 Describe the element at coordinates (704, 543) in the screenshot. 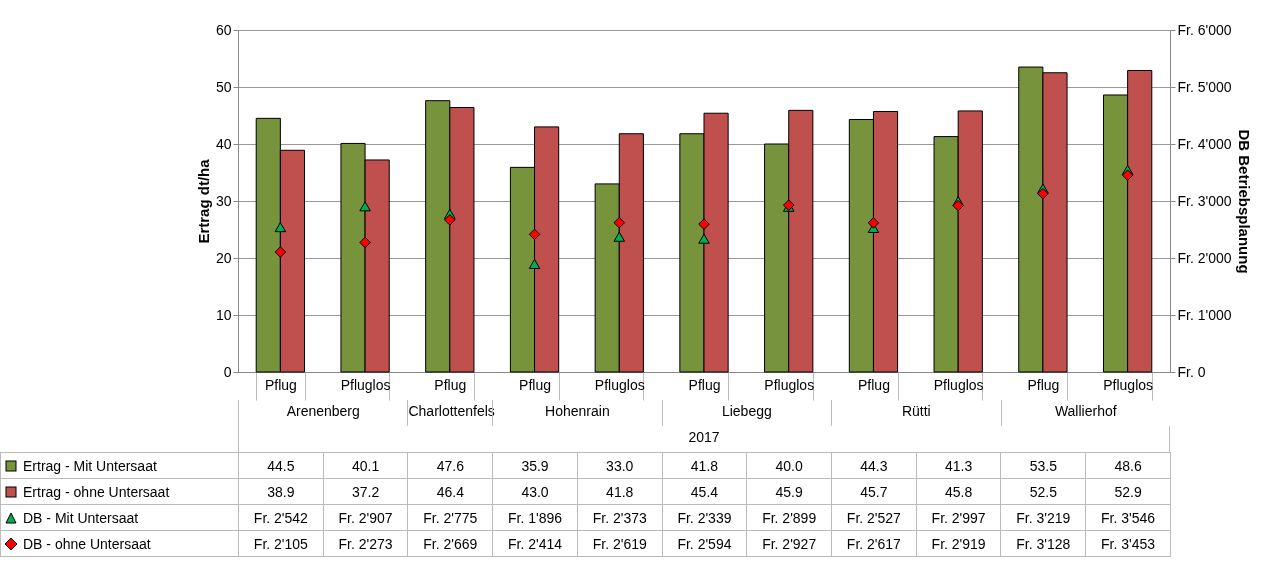

I see `data-label: Fr. 2'594` at that location.